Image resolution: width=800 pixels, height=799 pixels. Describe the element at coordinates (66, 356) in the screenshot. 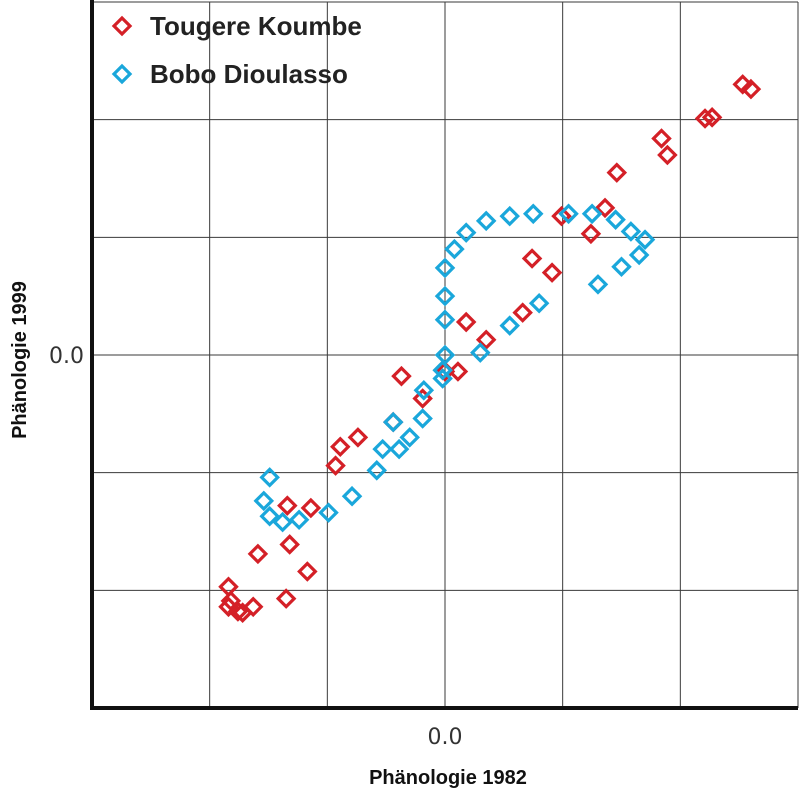

I see `y-tick-label: 0.0` at that location.